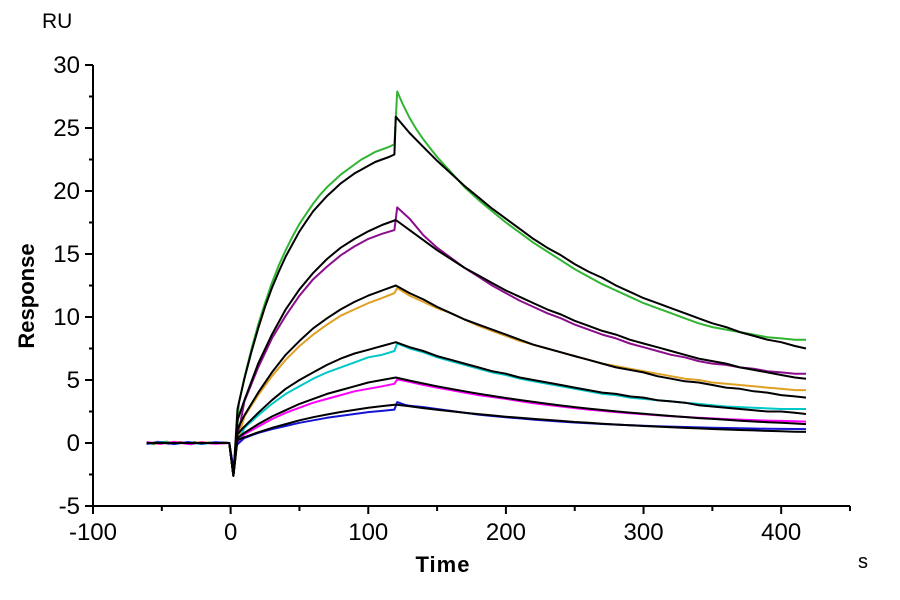 The image size is (900, 600). What do you see at coordinates (781, 532) in the screenshot?
I see `x-tick-label: 400` at bounding box center [781, 532].